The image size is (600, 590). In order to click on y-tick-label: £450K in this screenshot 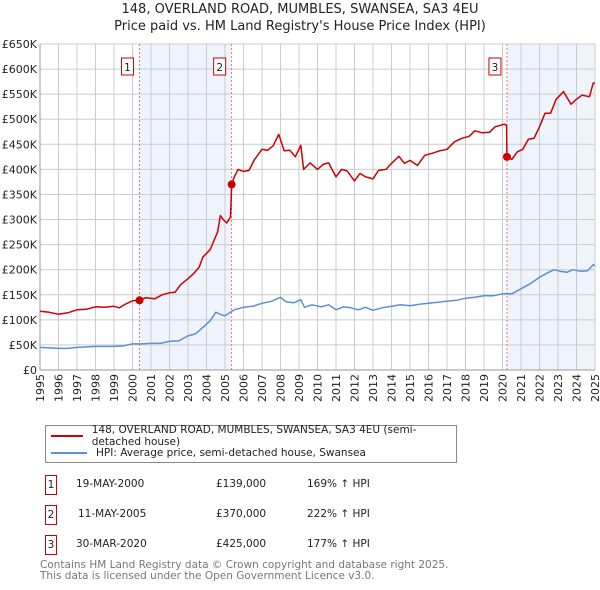, I will do `click(20, 144)`.